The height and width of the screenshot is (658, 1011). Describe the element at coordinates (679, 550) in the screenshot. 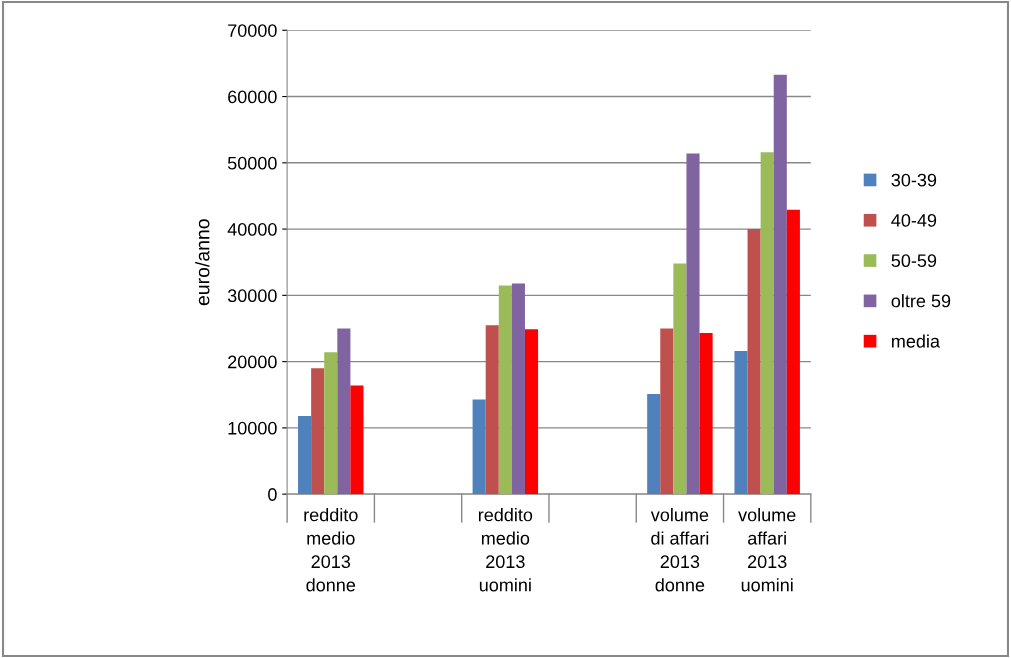

I see `x-tick-label: volume di affari 2013 donne` at that location.